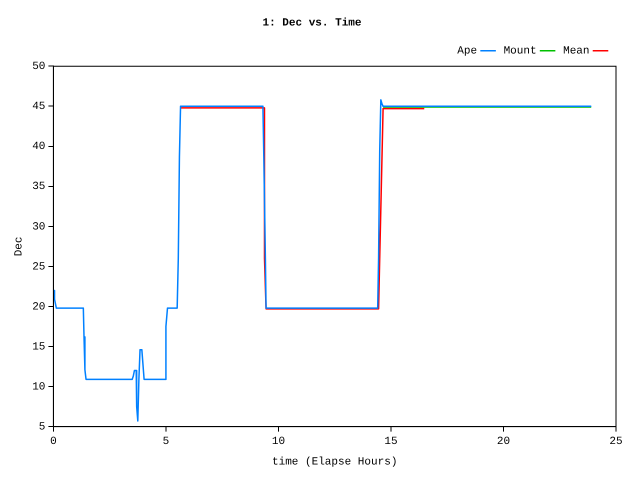 The width and height of the screenshot is (640, 480). I want to click on y-tick-label: 5, so click(42, 428).